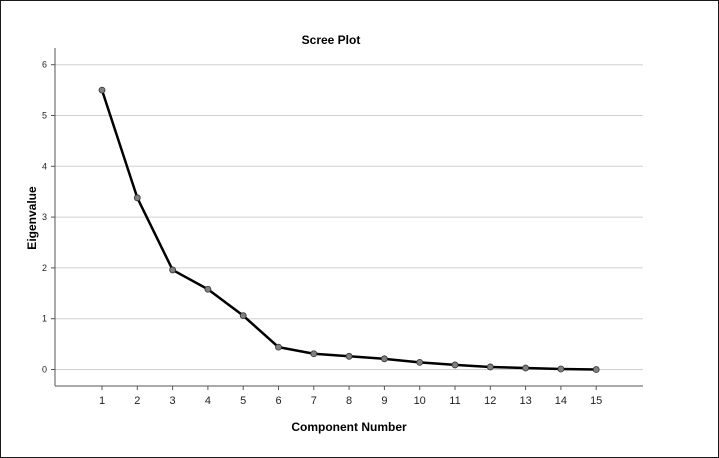 The image size is (719, 458). What do you see at coordinates (44, 65) in the screenshot?
I see `y-tick-label: 6` at bounding box center [44, 65].